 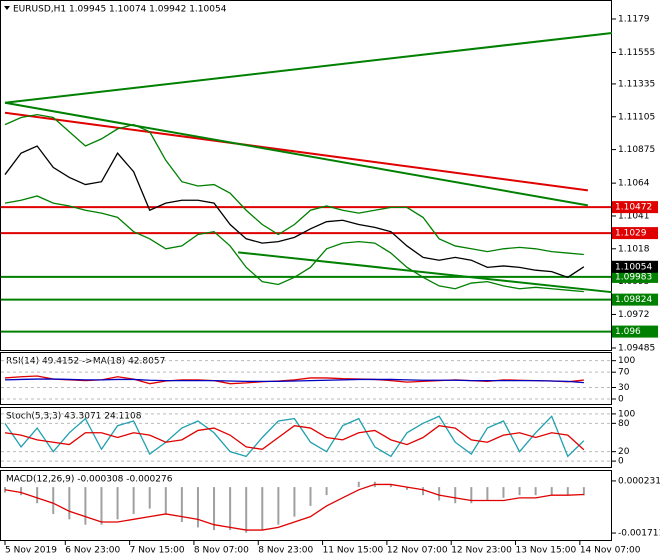 I want to click on y-tick-label: 30, so click(x=624, y=388).